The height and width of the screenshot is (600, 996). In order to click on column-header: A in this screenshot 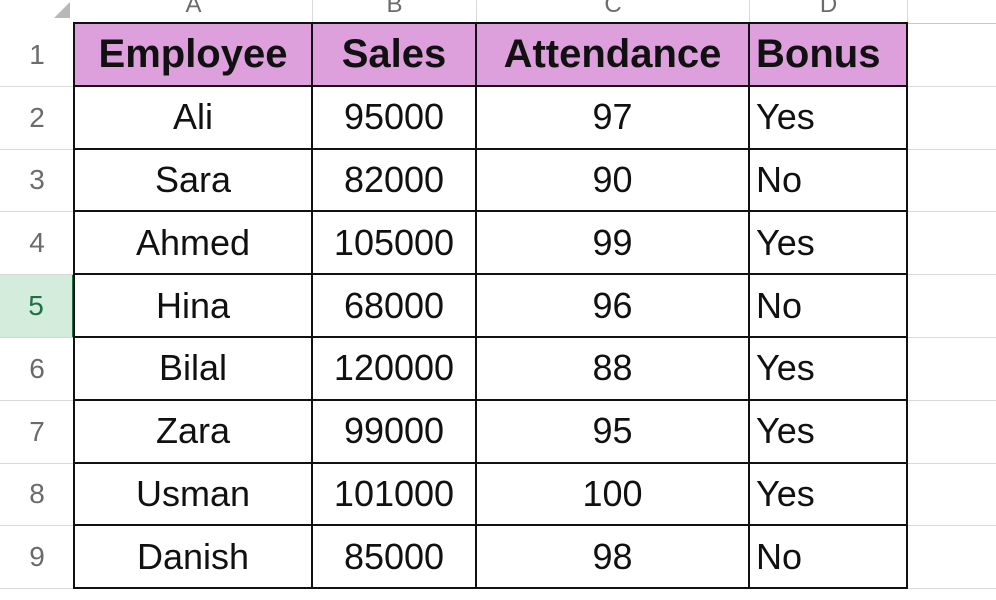, I will do `click(194, 12)`.